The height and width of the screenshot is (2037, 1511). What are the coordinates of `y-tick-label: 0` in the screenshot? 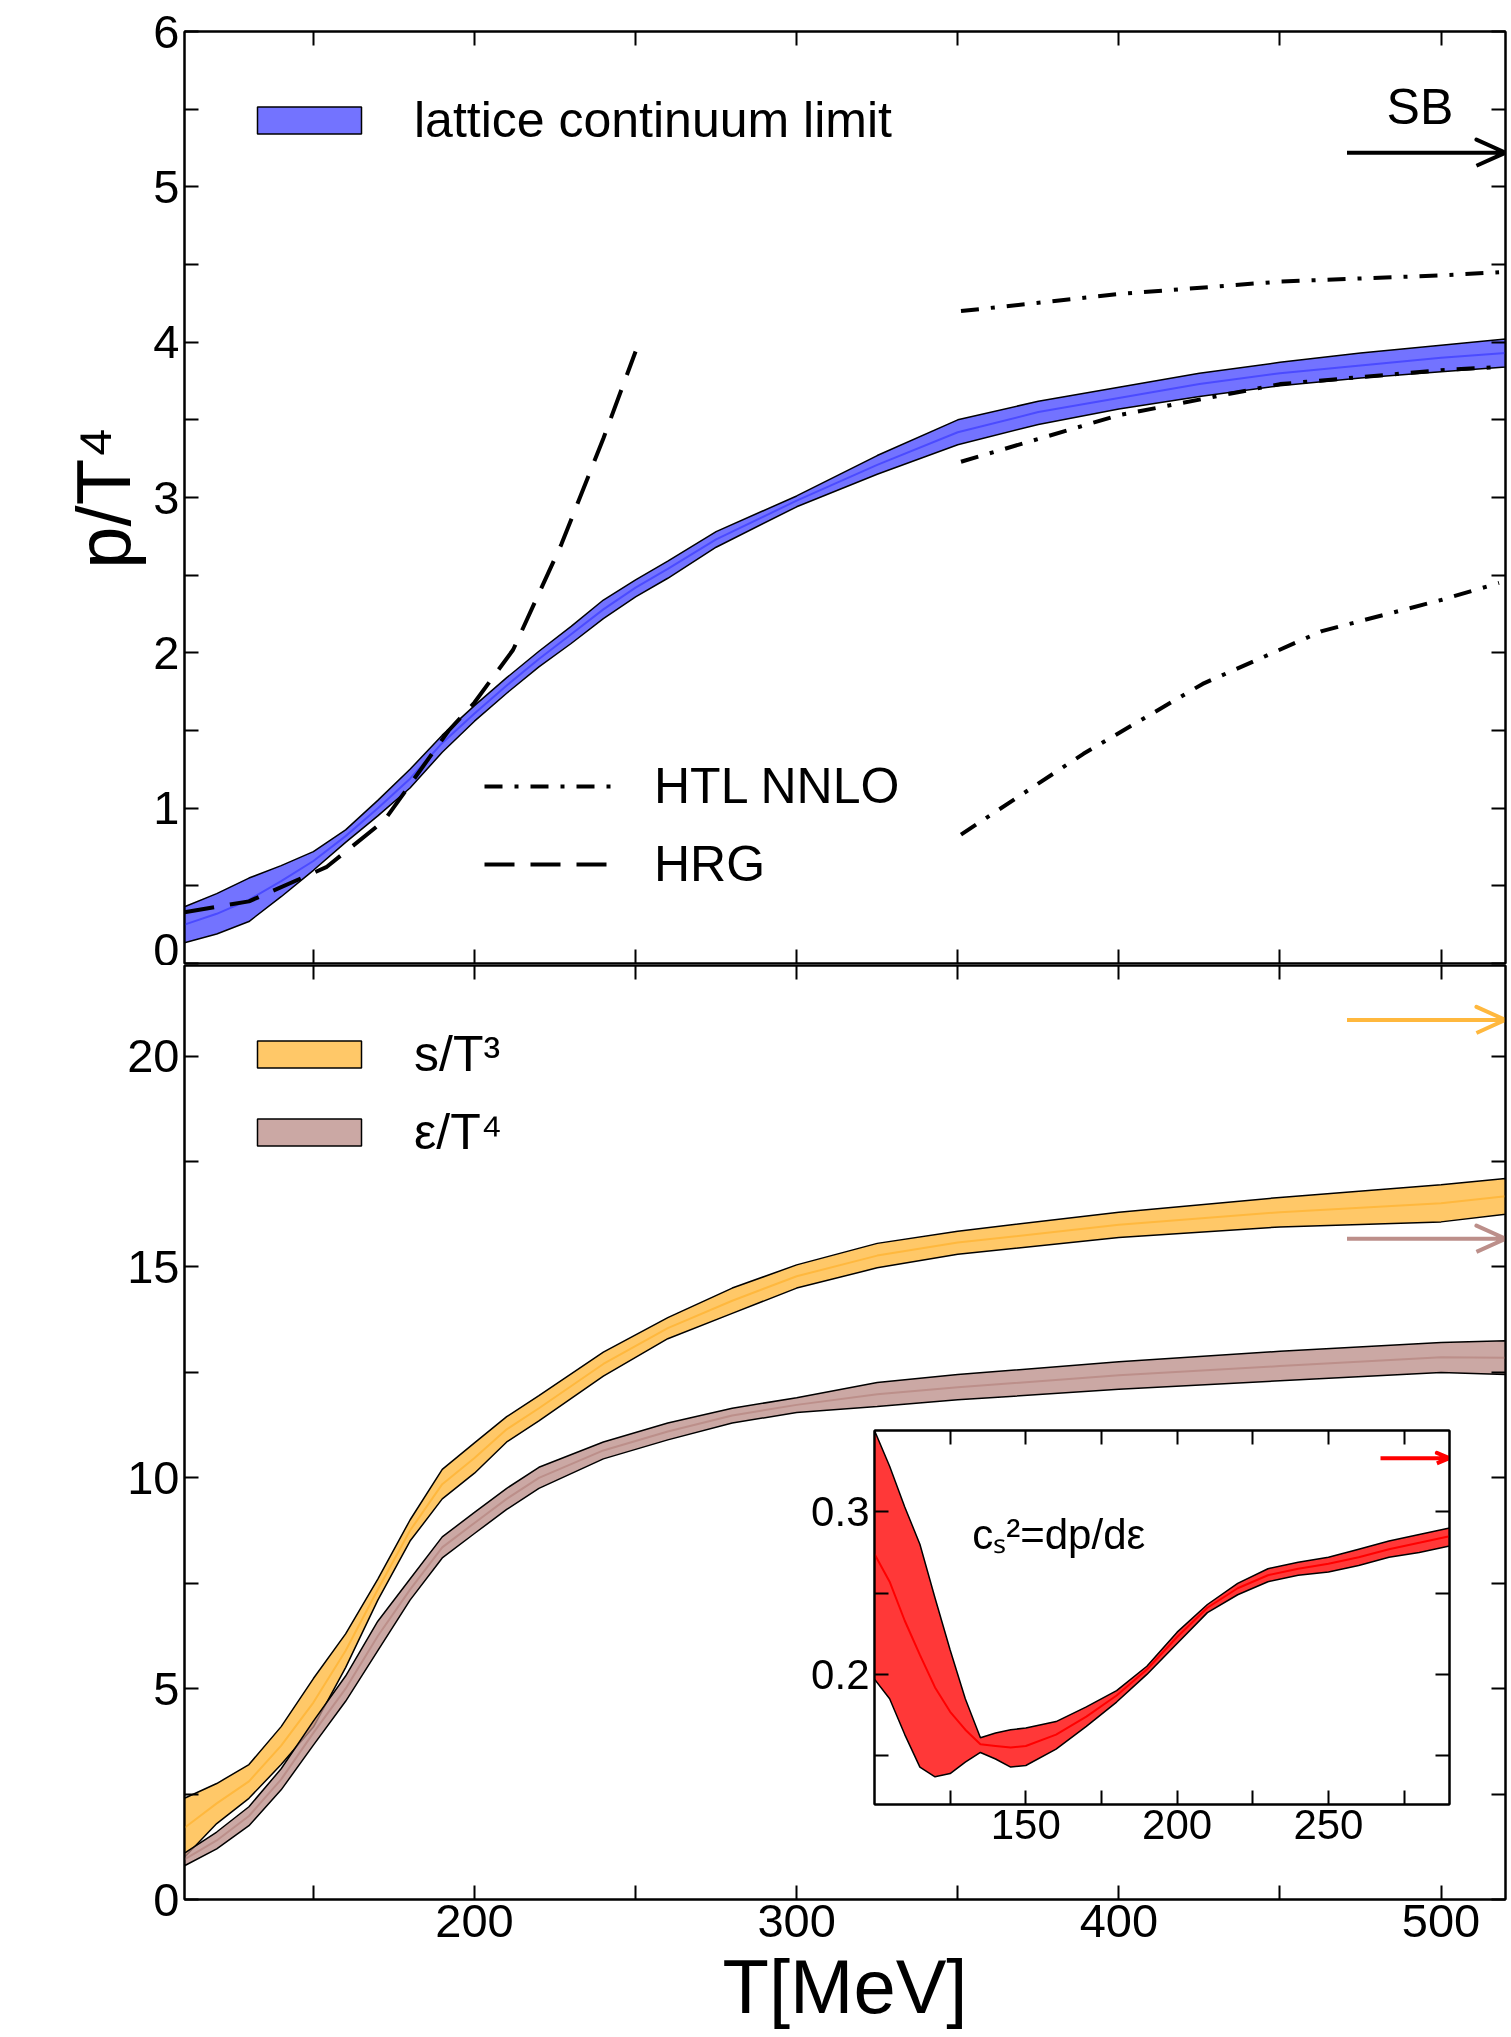 It's located at (166, 1899).